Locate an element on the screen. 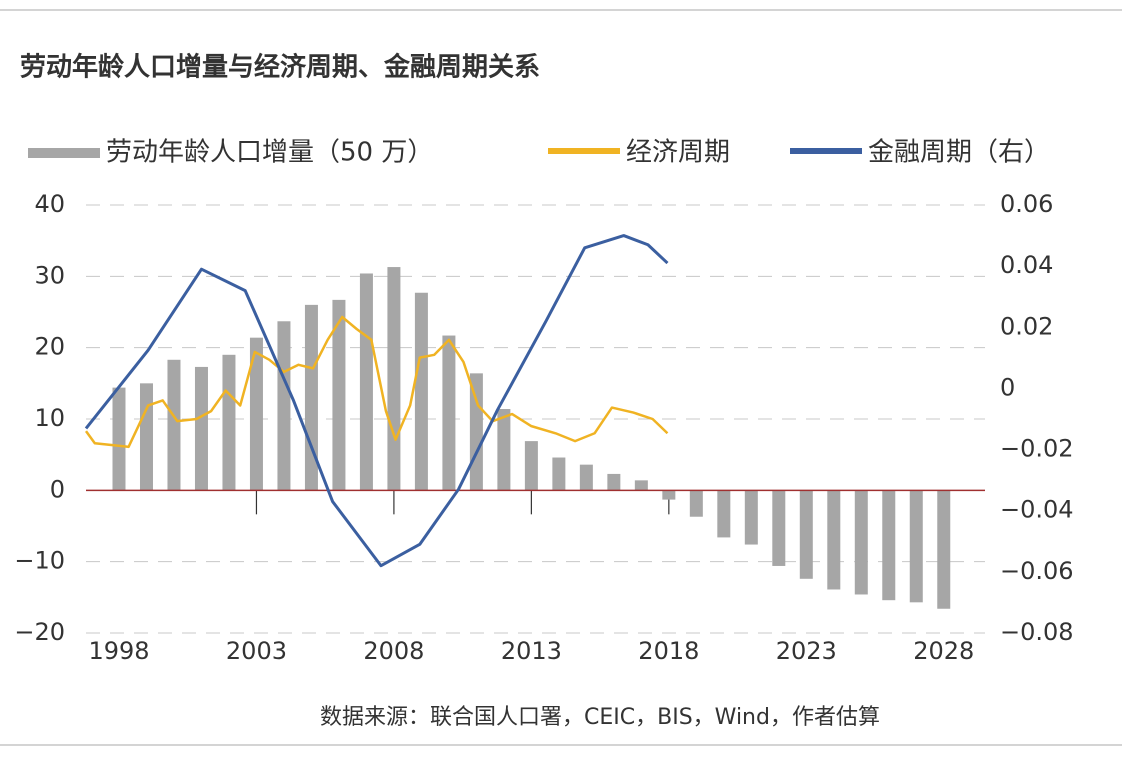 Image resolution: width=1122 pixels, height=760 pixels. x-tick-label: 2013 is located at coordinates (531, 651).